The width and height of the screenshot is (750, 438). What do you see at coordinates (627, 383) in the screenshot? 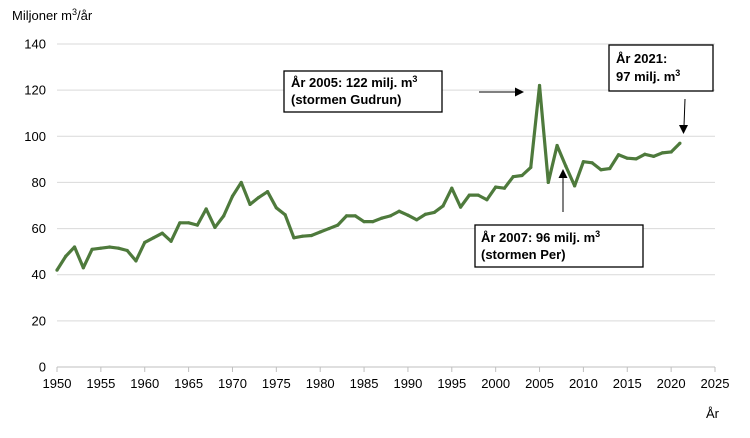
I see `x-tick-label: 2015` at bounding box center [627, 383].